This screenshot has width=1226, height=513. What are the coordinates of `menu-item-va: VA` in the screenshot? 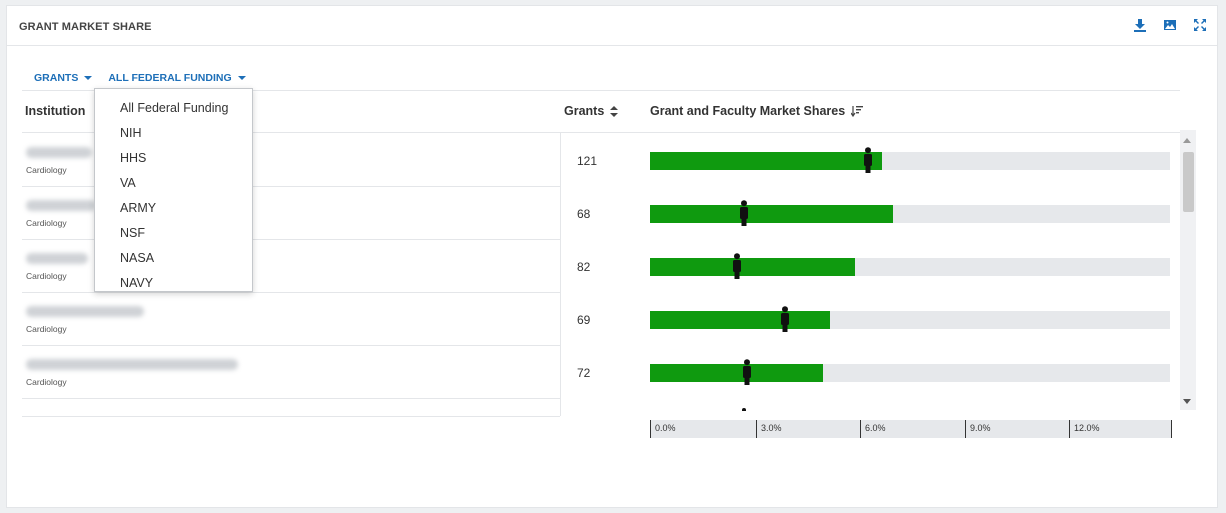 It's located at (128, 183).